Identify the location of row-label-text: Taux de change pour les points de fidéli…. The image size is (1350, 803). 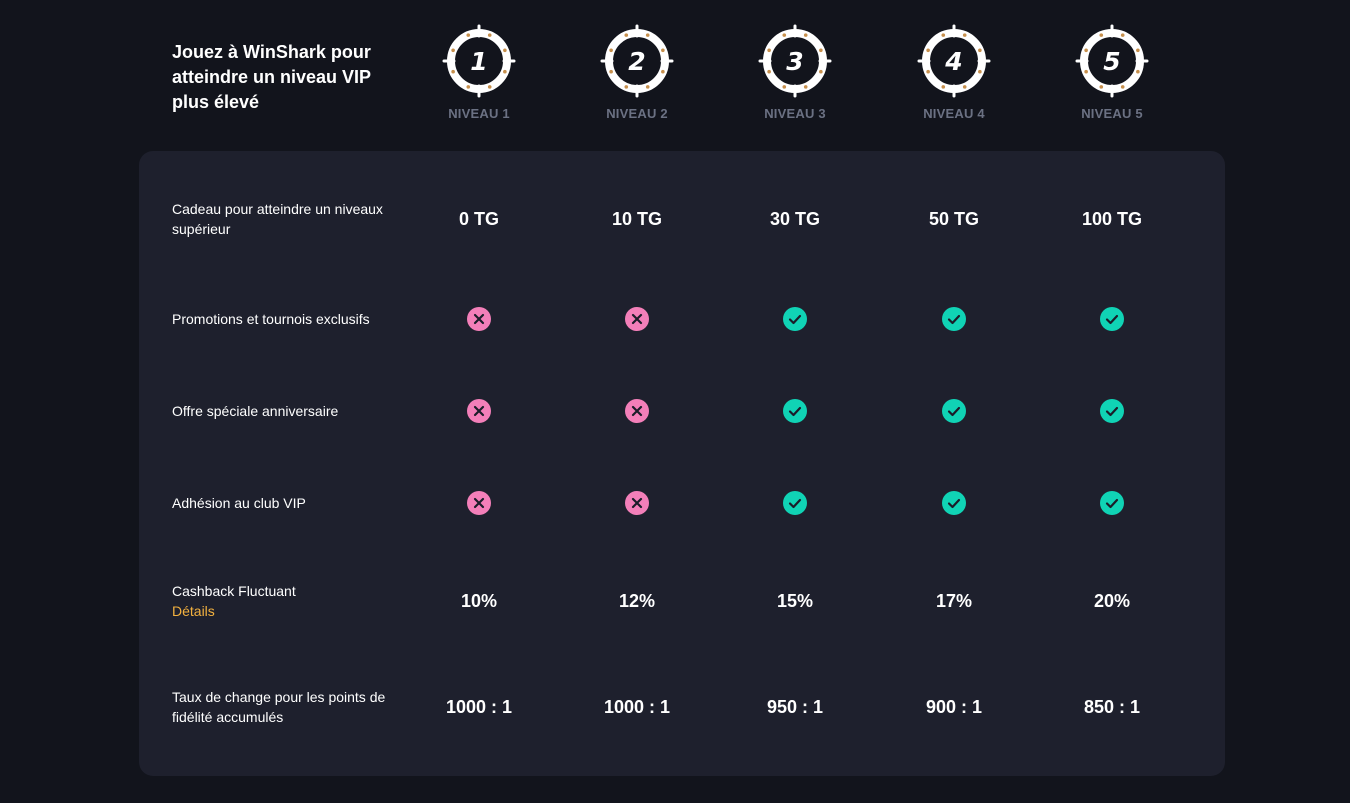
(279, 707).